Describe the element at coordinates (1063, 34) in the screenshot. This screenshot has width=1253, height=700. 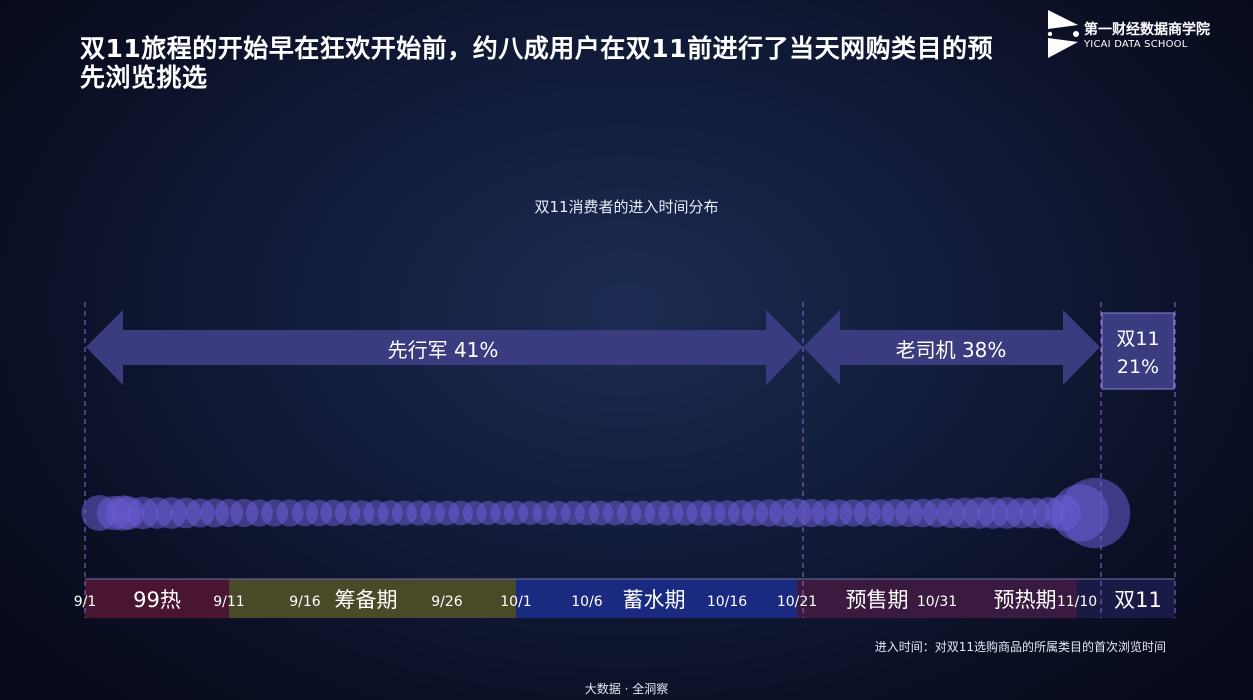
I see `logo-mark-icon` at that location.